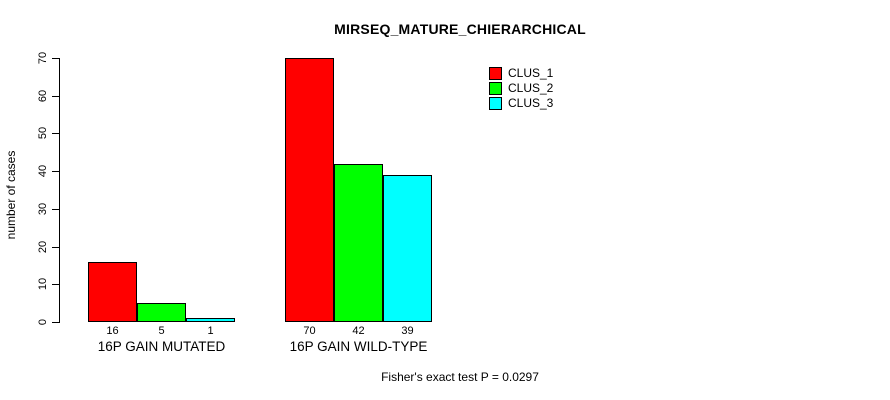 The image size is (890, 400). I want to click on bar-value-label: 5, so click(161, 331).